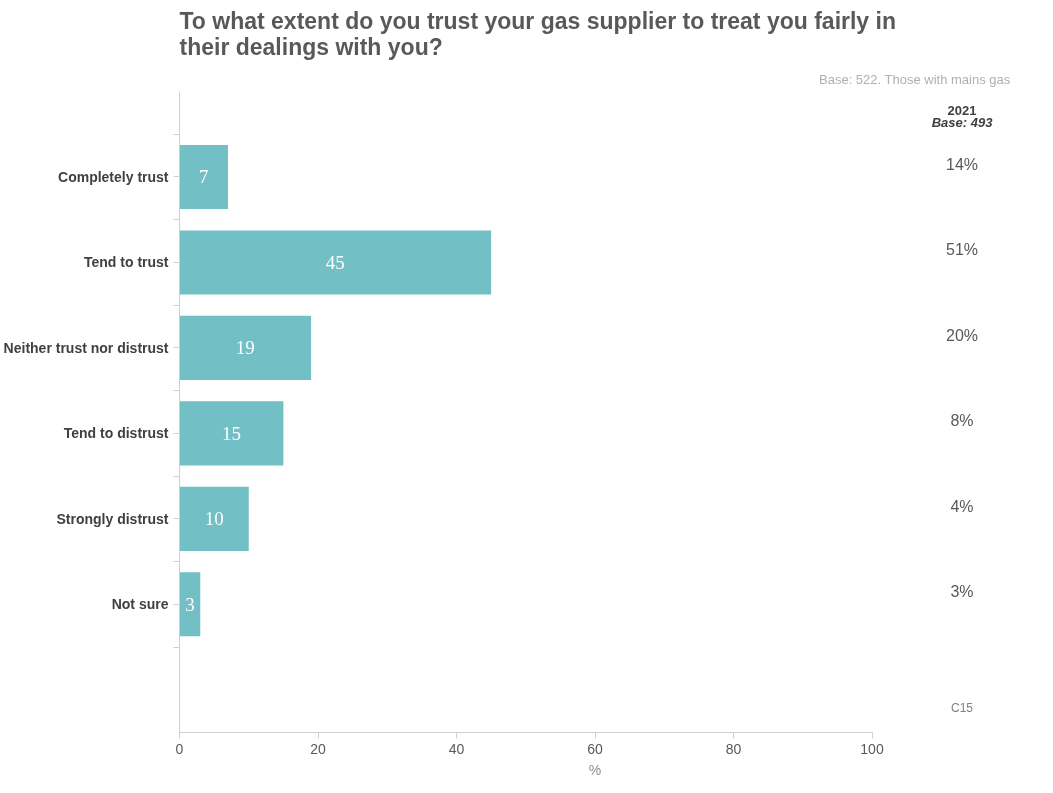 This screenshot has width=1053, height=793. What do you see at coordinates (112, 518) in the screenshot?
I see `y-tick-label: Strongly distrust` at bounding box center [112, 518].